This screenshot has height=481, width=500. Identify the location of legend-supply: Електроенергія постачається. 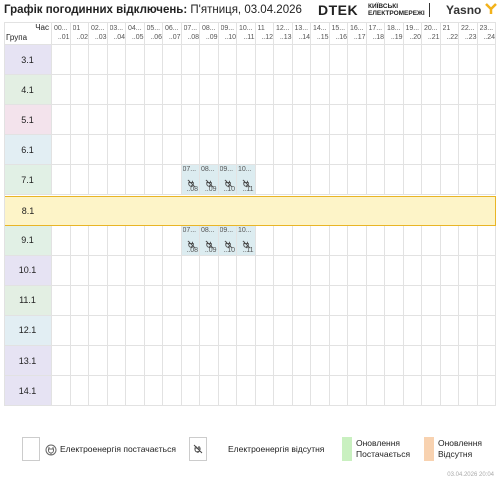
(118, 449).